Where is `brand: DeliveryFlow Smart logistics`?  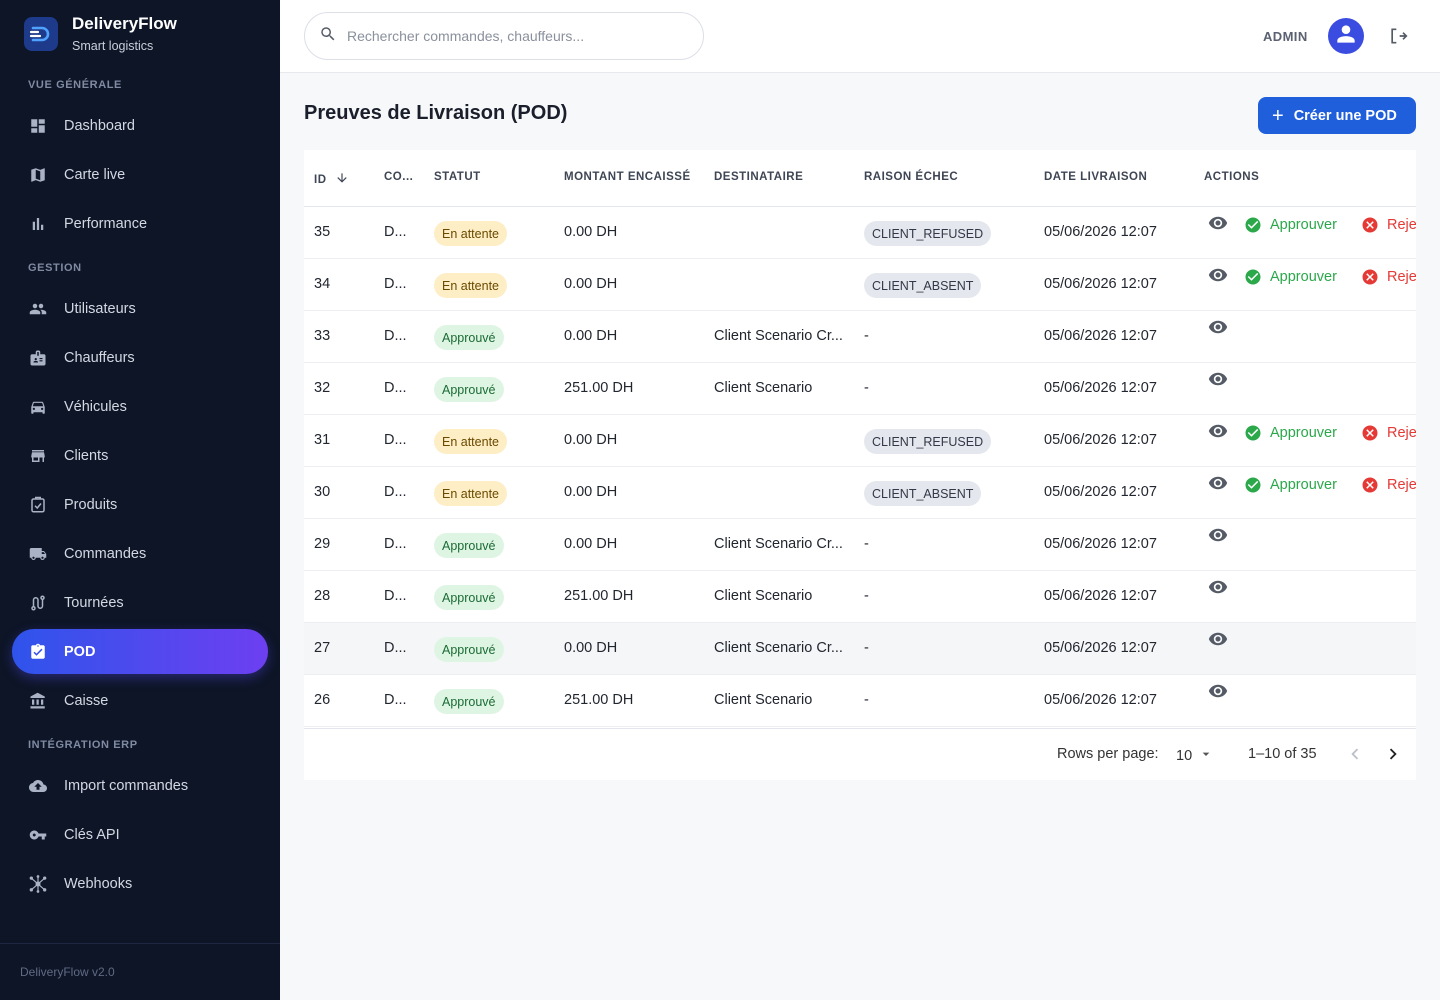
brand: DeliveryFlow Smart logistics is located at coordinates (100, 34).